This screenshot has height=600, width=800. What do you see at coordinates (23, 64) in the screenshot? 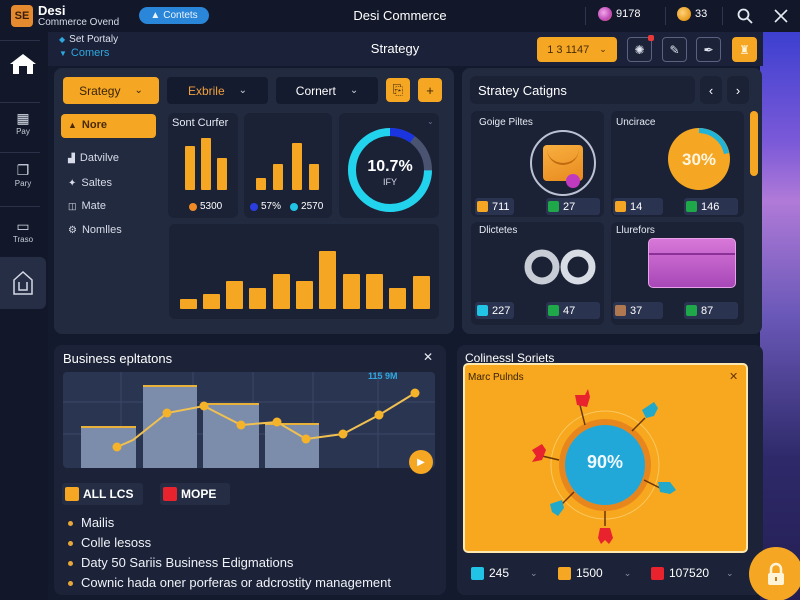
I see `rail-home` at bounding box center [23, 64].